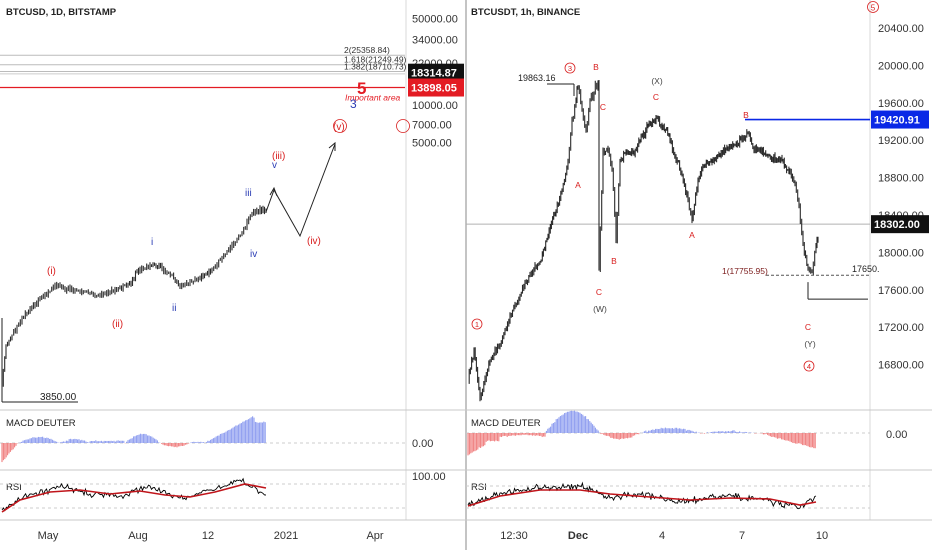  I want to click on left-wave-red: (i), so click(51, 271).